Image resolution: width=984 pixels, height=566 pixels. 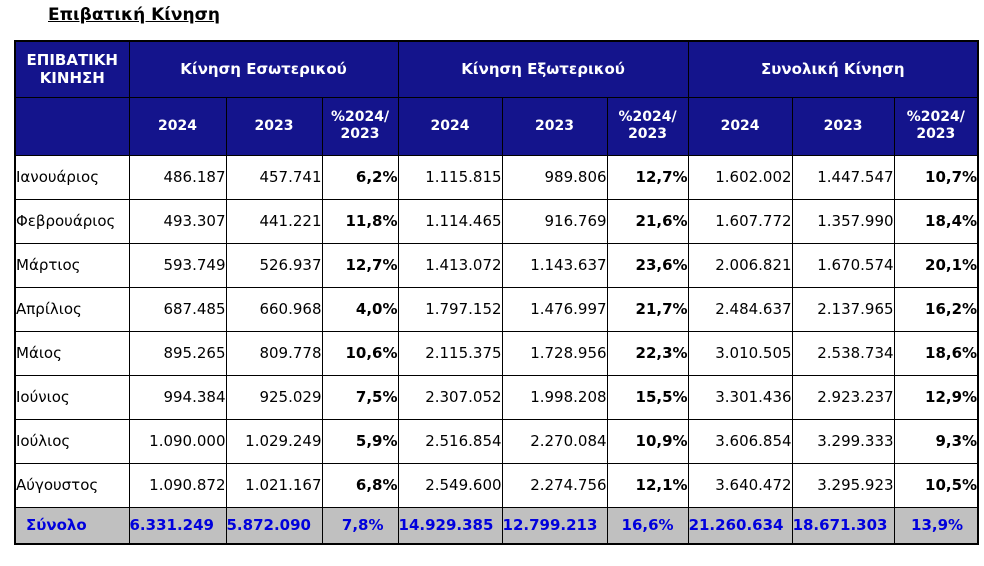 What do you see at coordinates (177, 177) in the screenshot?
I see `value-cell: 486.187` at bounding box center [177, 177].